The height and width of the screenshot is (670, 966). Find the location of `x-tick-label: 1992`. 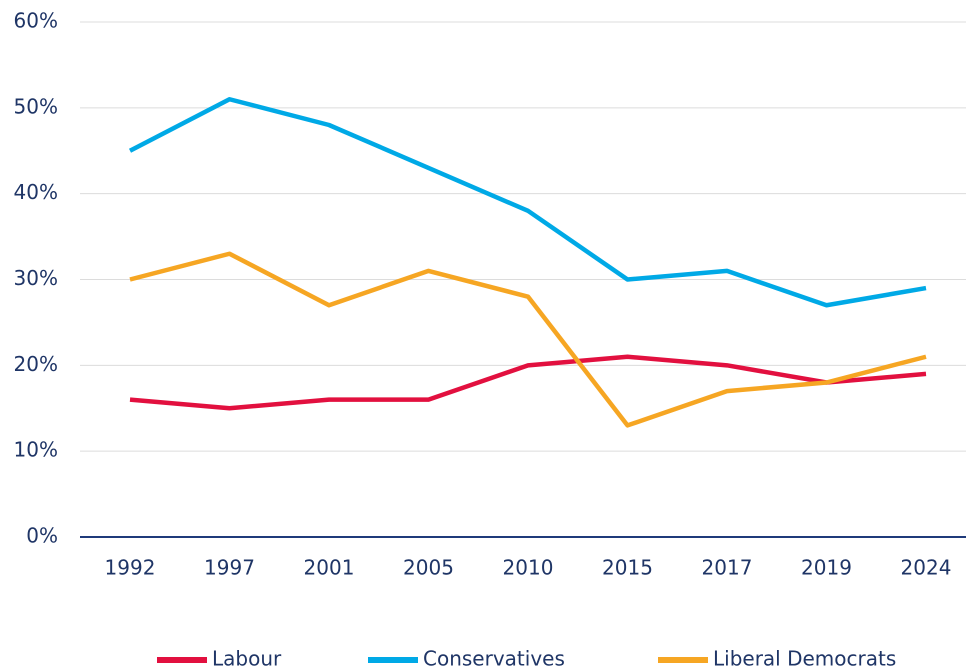

x-tick-label: 1992 is located at coordinates (130, 568).